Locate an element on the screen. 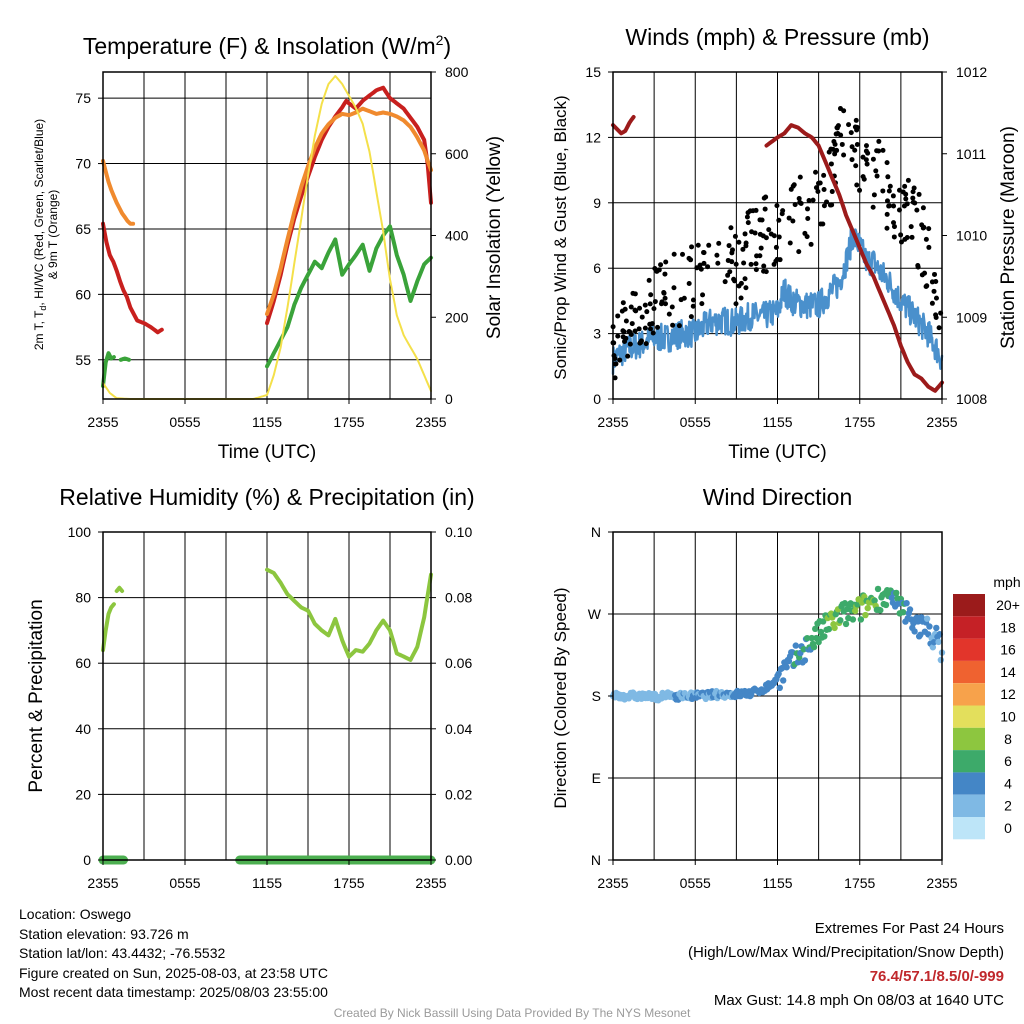 Image resolution: width=1024 pixels, height=1024 pixels. series-station-pressure is located at coordinates (777, 254).